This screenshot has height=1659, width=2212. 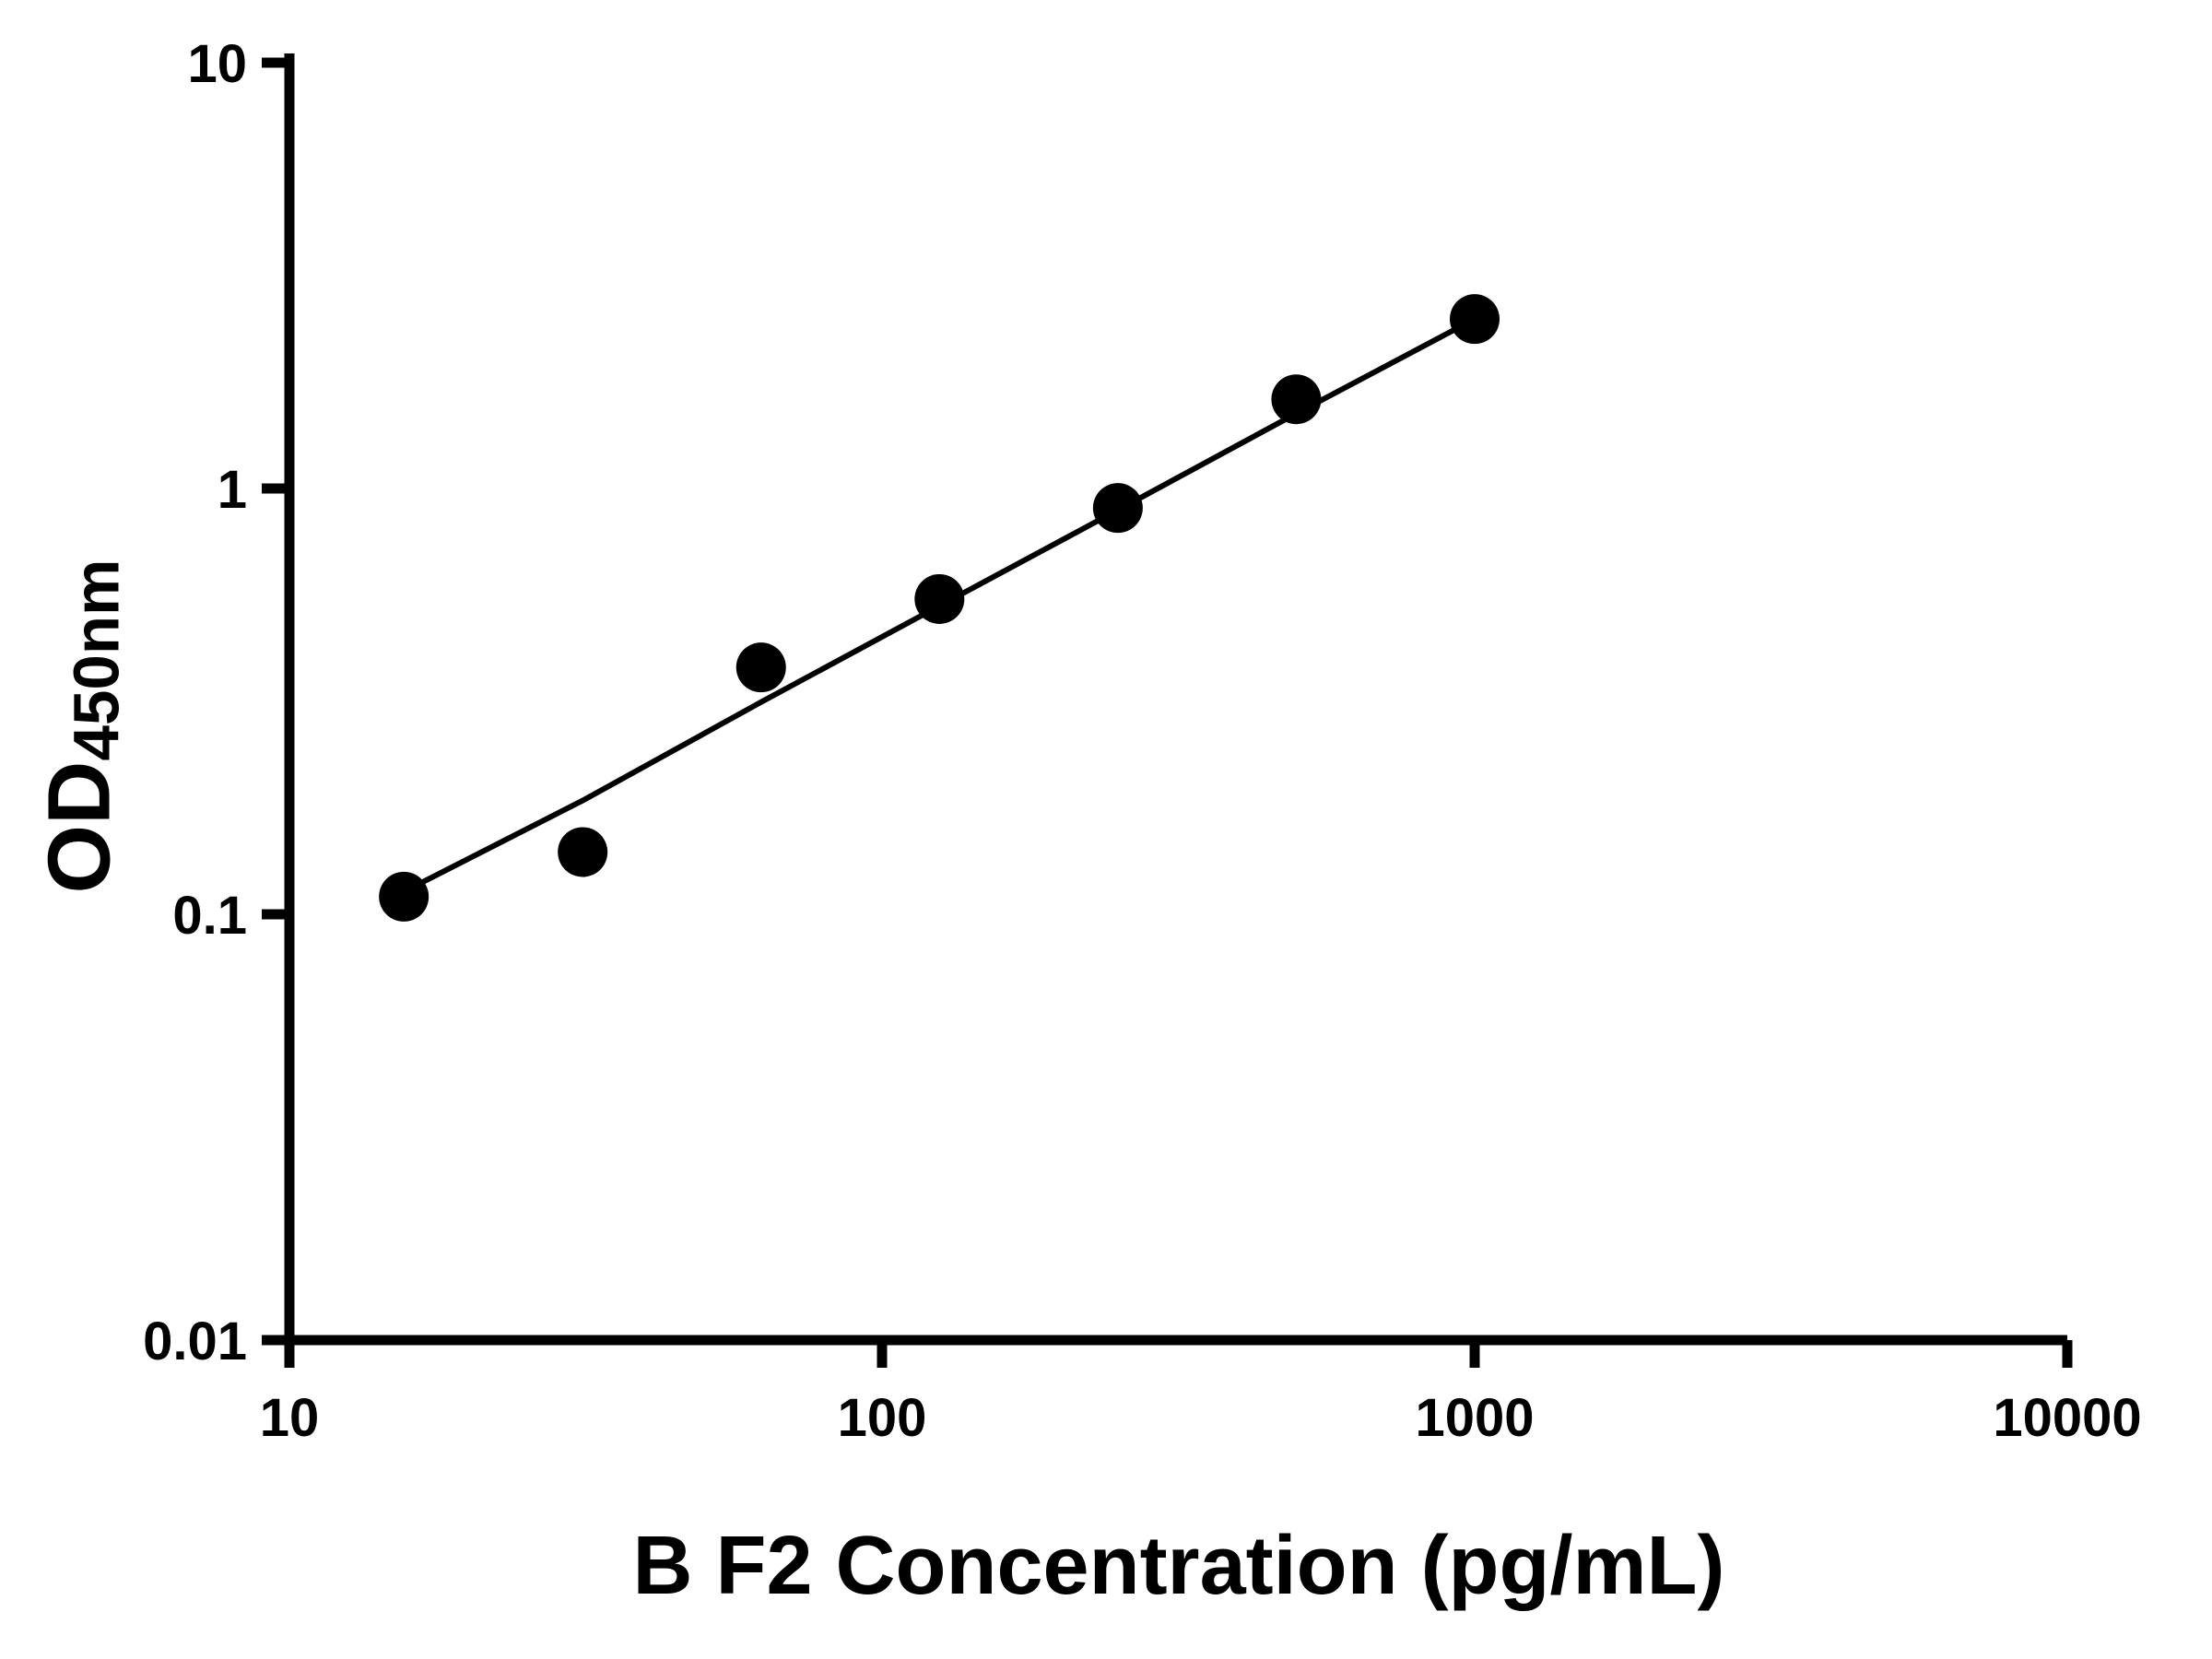 I want to click on y-tick-label: 0.1, so click(x=209, y=916).